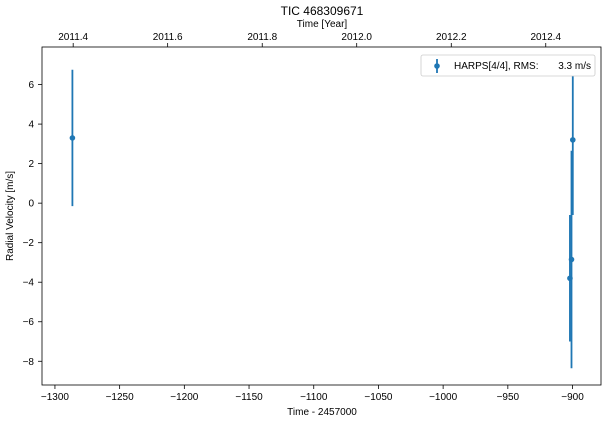 The width and height of the screenshot is (607, 430). What do you see at coordinates (574, 66) in the screenshot?
I see `legend-rms-value: 3.3 m/s` at bounding box center [574, 66].